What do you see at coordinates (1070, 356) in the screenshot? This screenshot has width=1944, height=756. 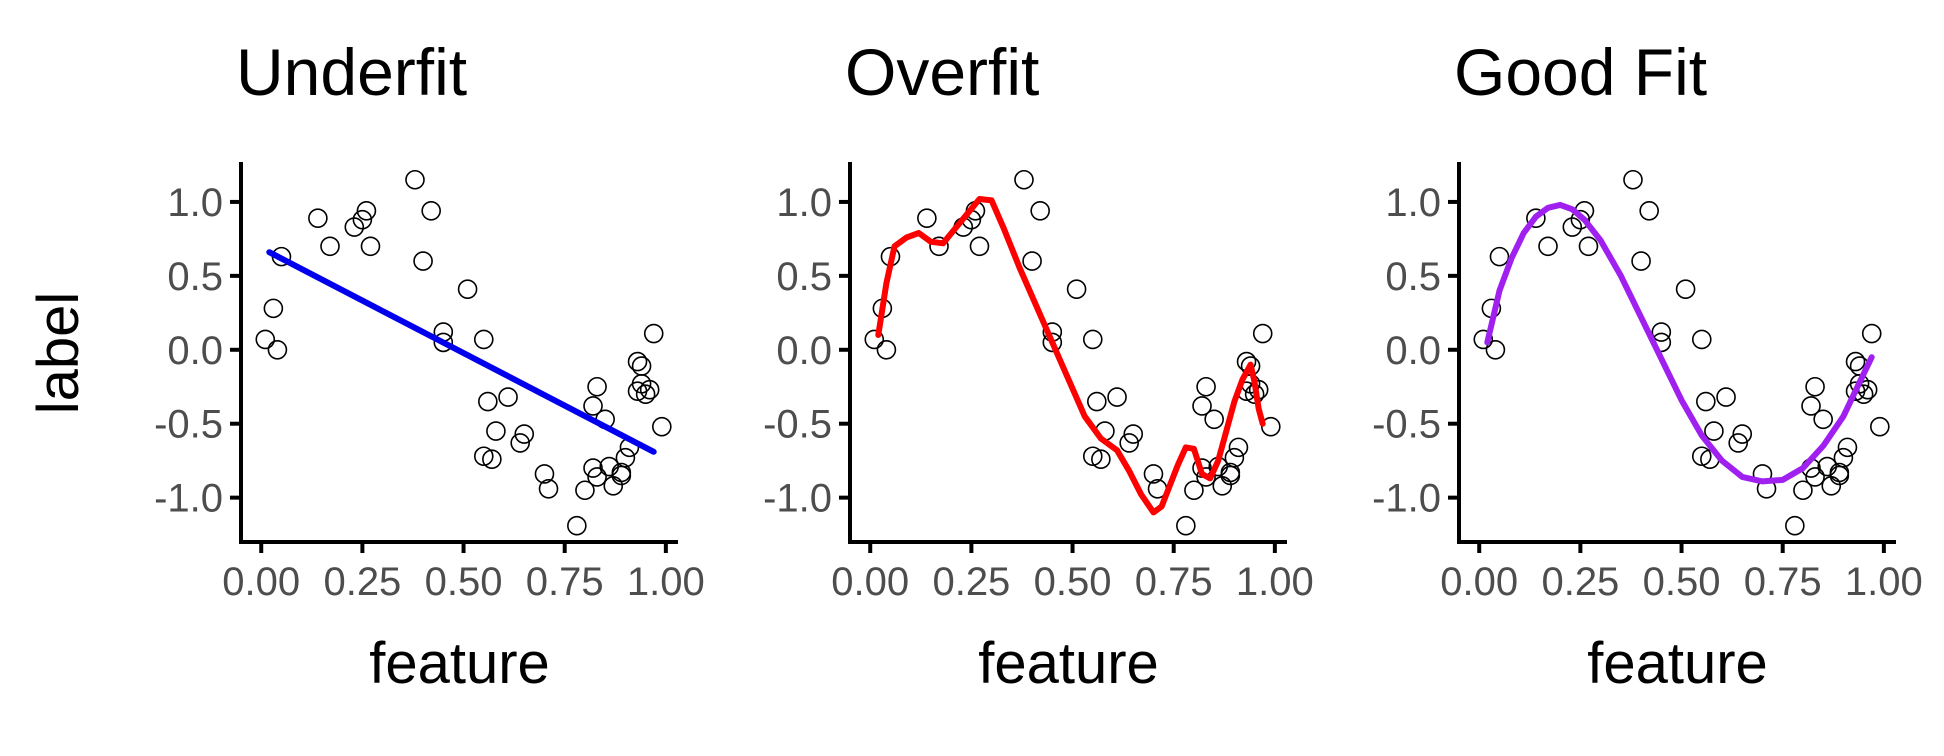 I see `fit-line-overfit` at bounding box center [1070, 356].